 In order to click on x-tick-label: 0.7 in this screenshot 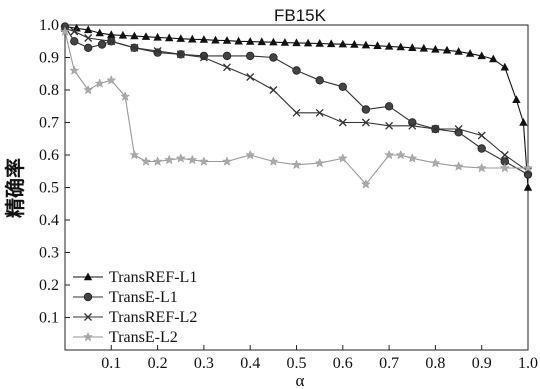, I will do `click(389, 363)`.